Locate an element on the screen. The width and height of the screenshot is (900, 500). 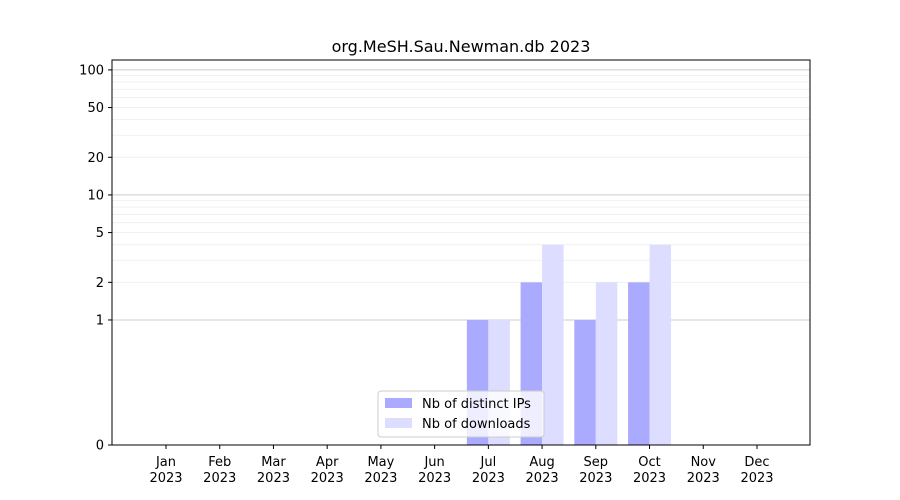
x-tick-label: Oct 2023 is located at coordinates (649, 470).